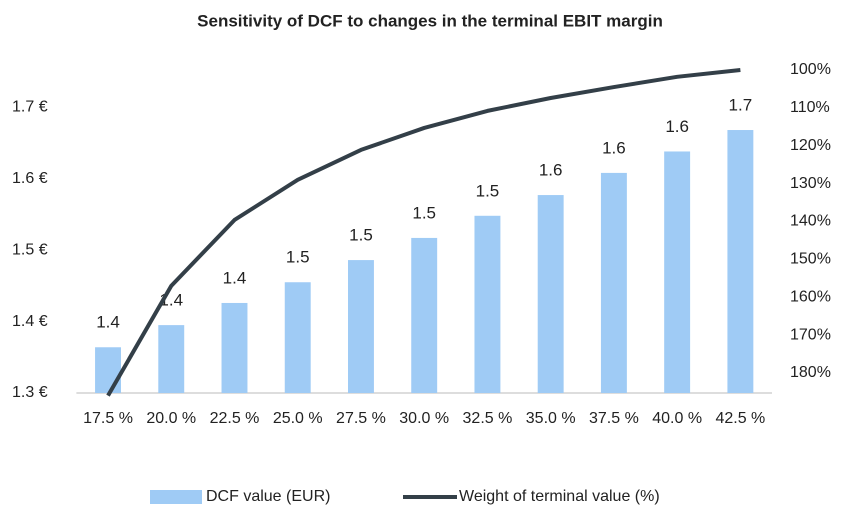  I want to click on y2-tick-label: 140%, so click(810, 221).